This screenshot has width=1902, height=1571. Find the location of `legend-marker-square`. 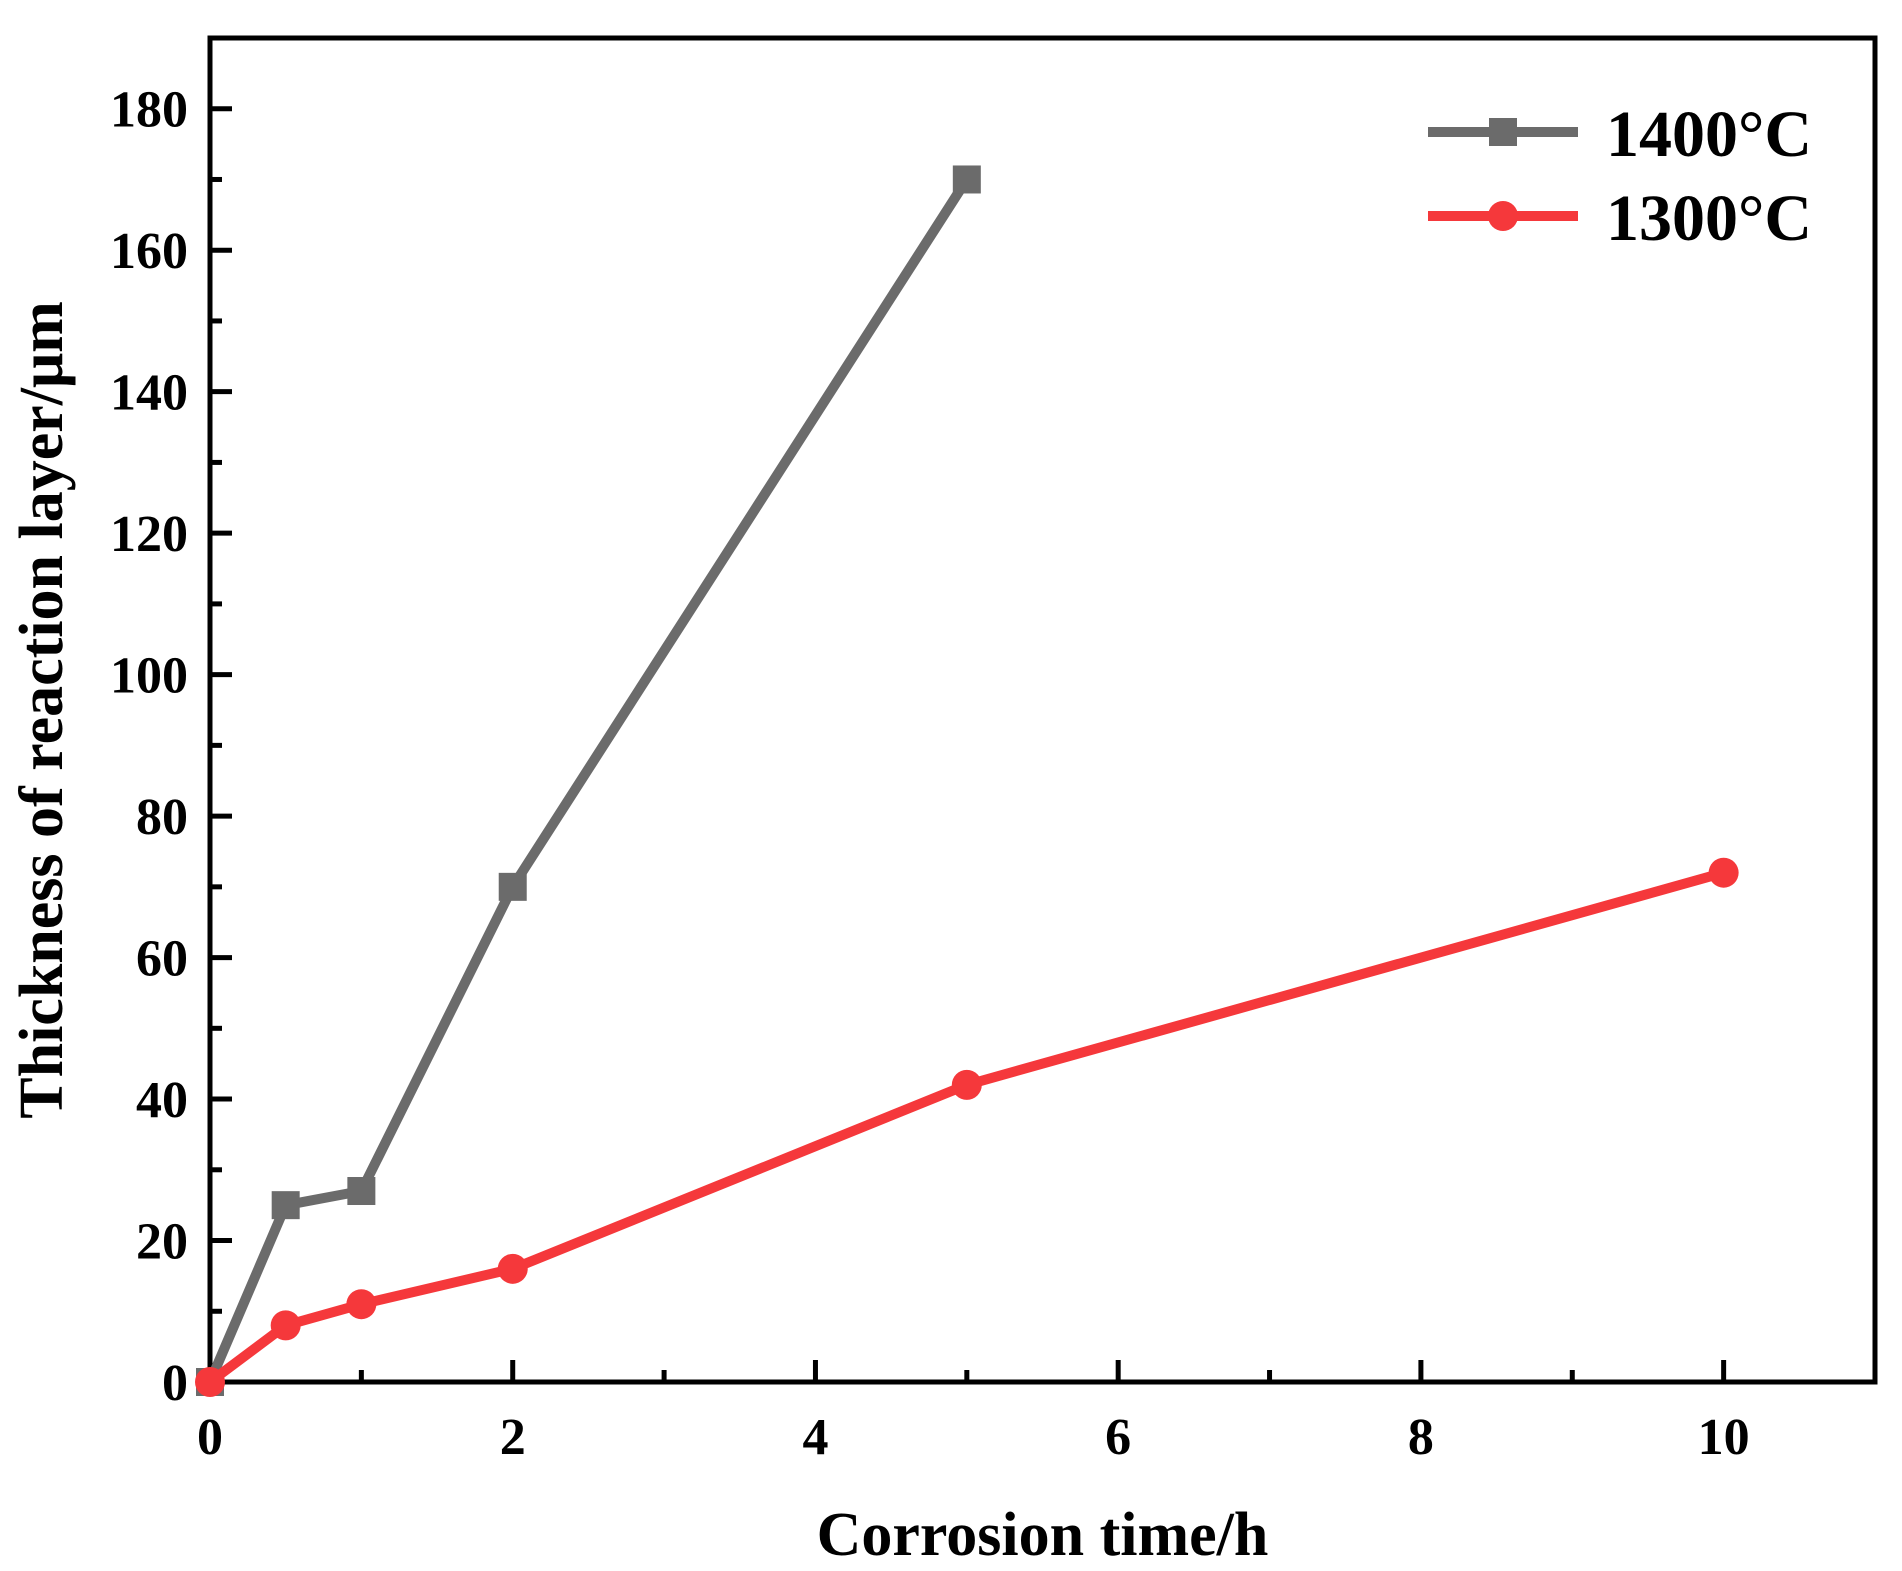

legend-marker-square is located at coordinates (1503, 132).